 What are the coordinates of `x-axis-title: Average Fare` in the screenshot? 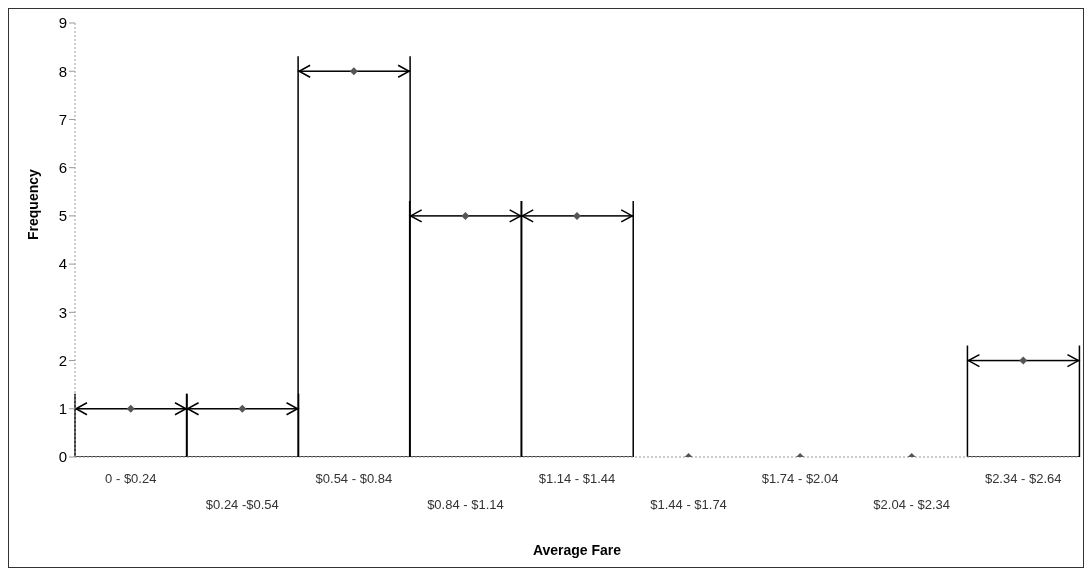 It's located at (577, 550).